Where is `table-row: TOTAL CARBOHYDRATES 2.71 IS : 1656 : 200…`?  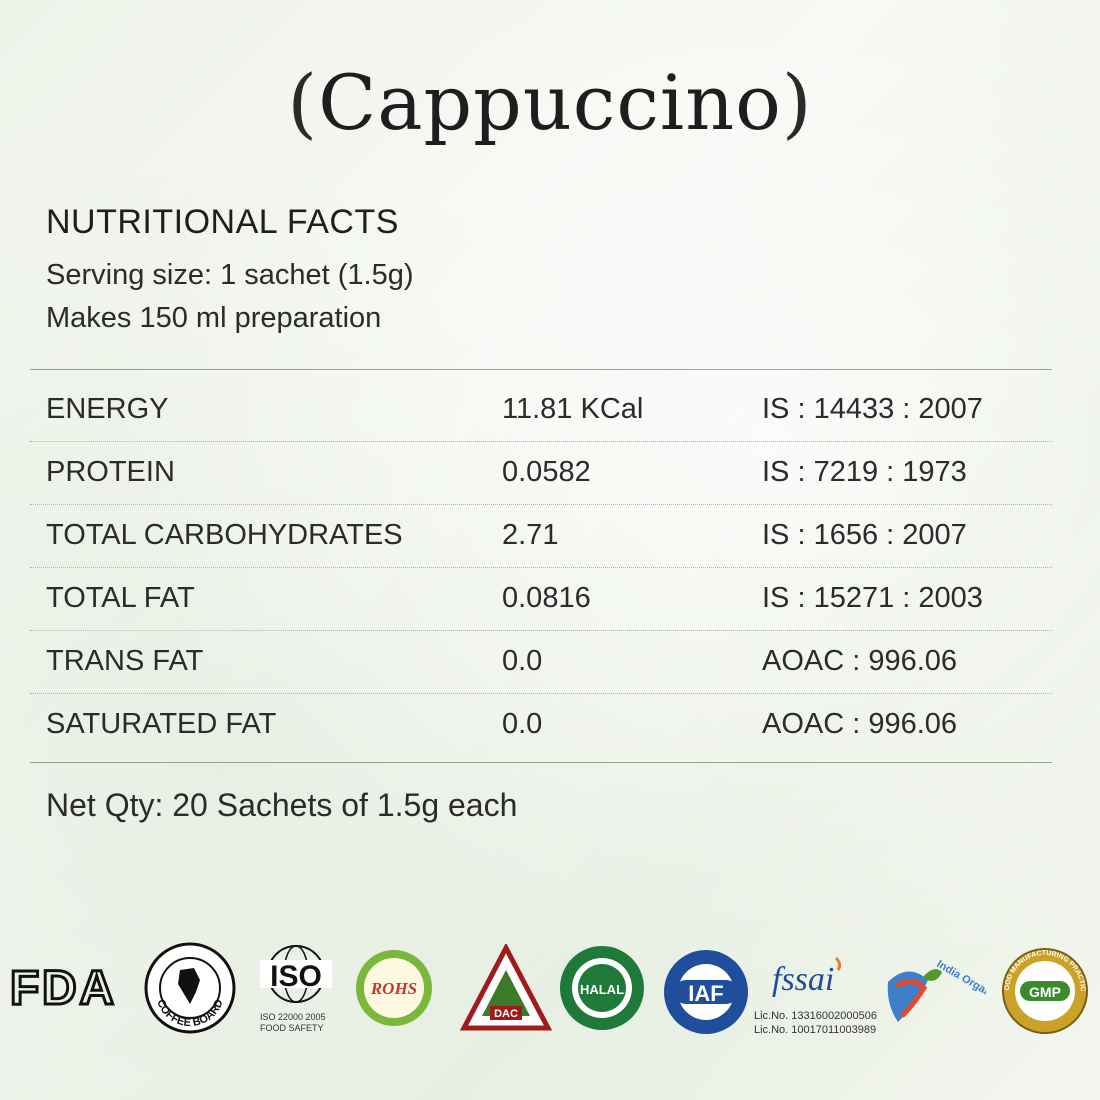 table-row: TOTAL CARBOHYDRATES 2.71 IS : 1656 : 200… is located at coordinates (541, 536).